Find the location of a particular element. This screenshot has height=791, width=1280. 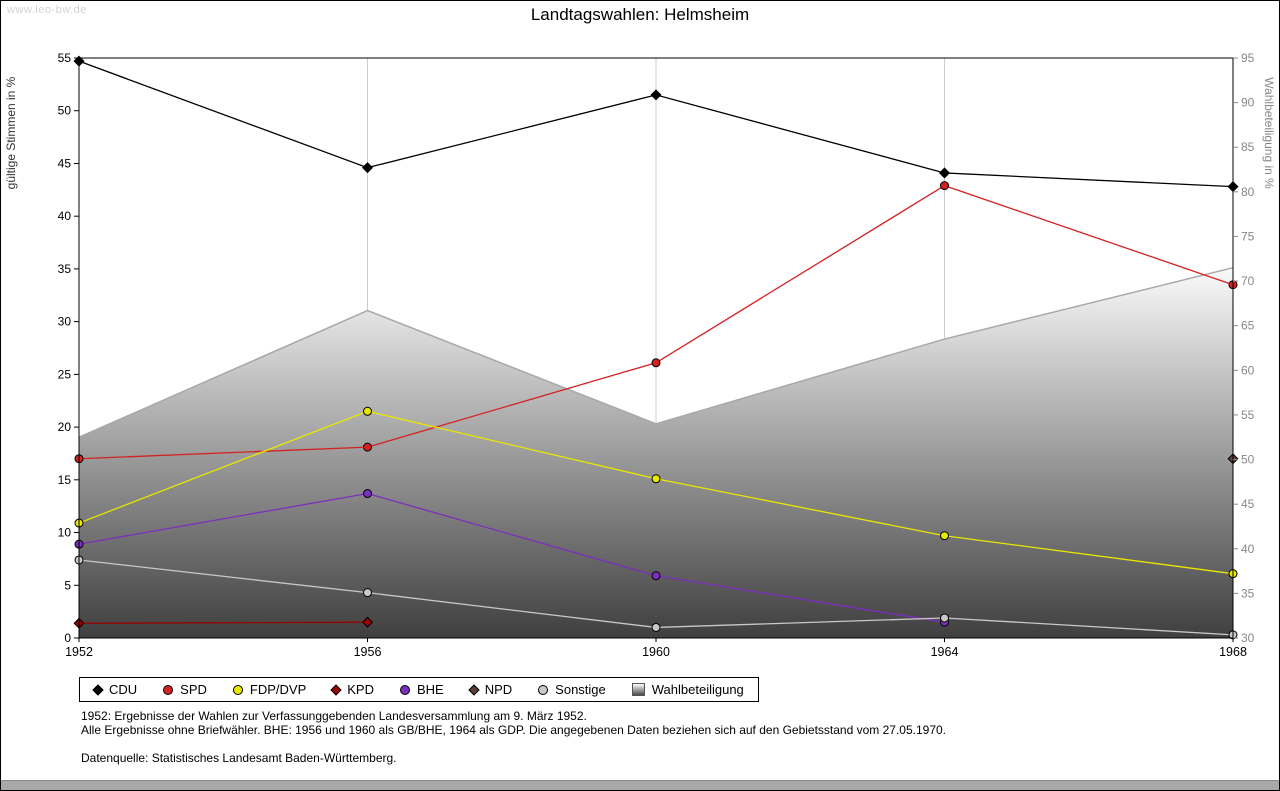

legend-item-bhe: BHE is located at coordinates (421, 689).